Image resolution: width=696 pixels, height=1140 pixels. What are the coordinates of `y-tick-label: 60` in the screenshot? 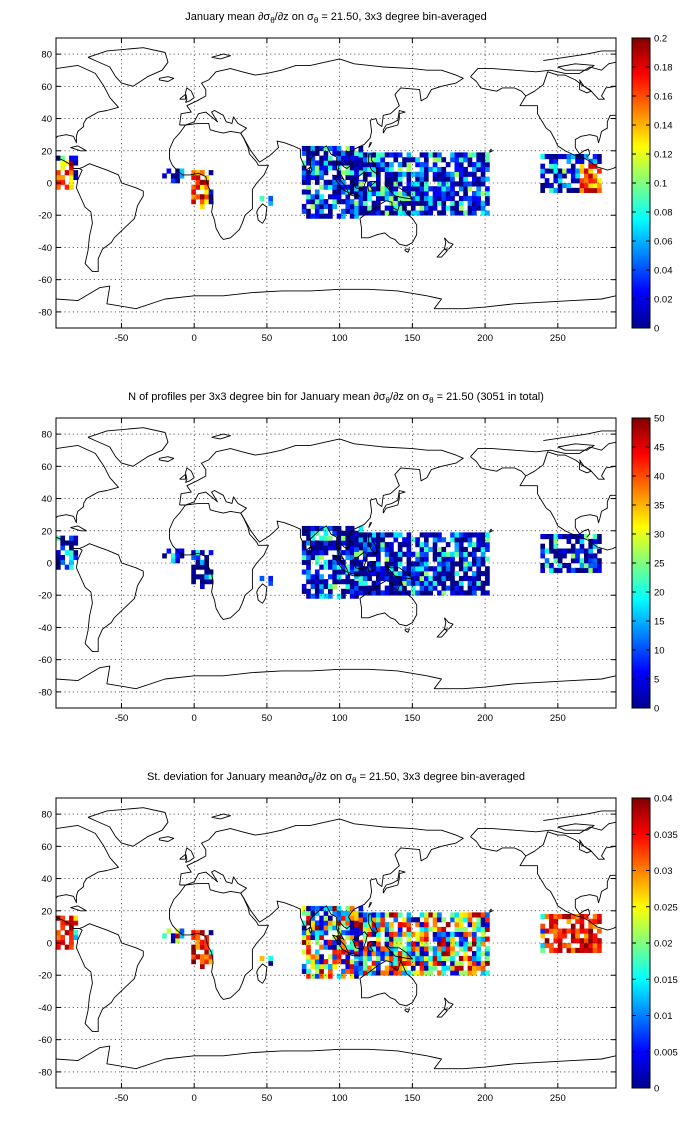 It's located at (46, 847).